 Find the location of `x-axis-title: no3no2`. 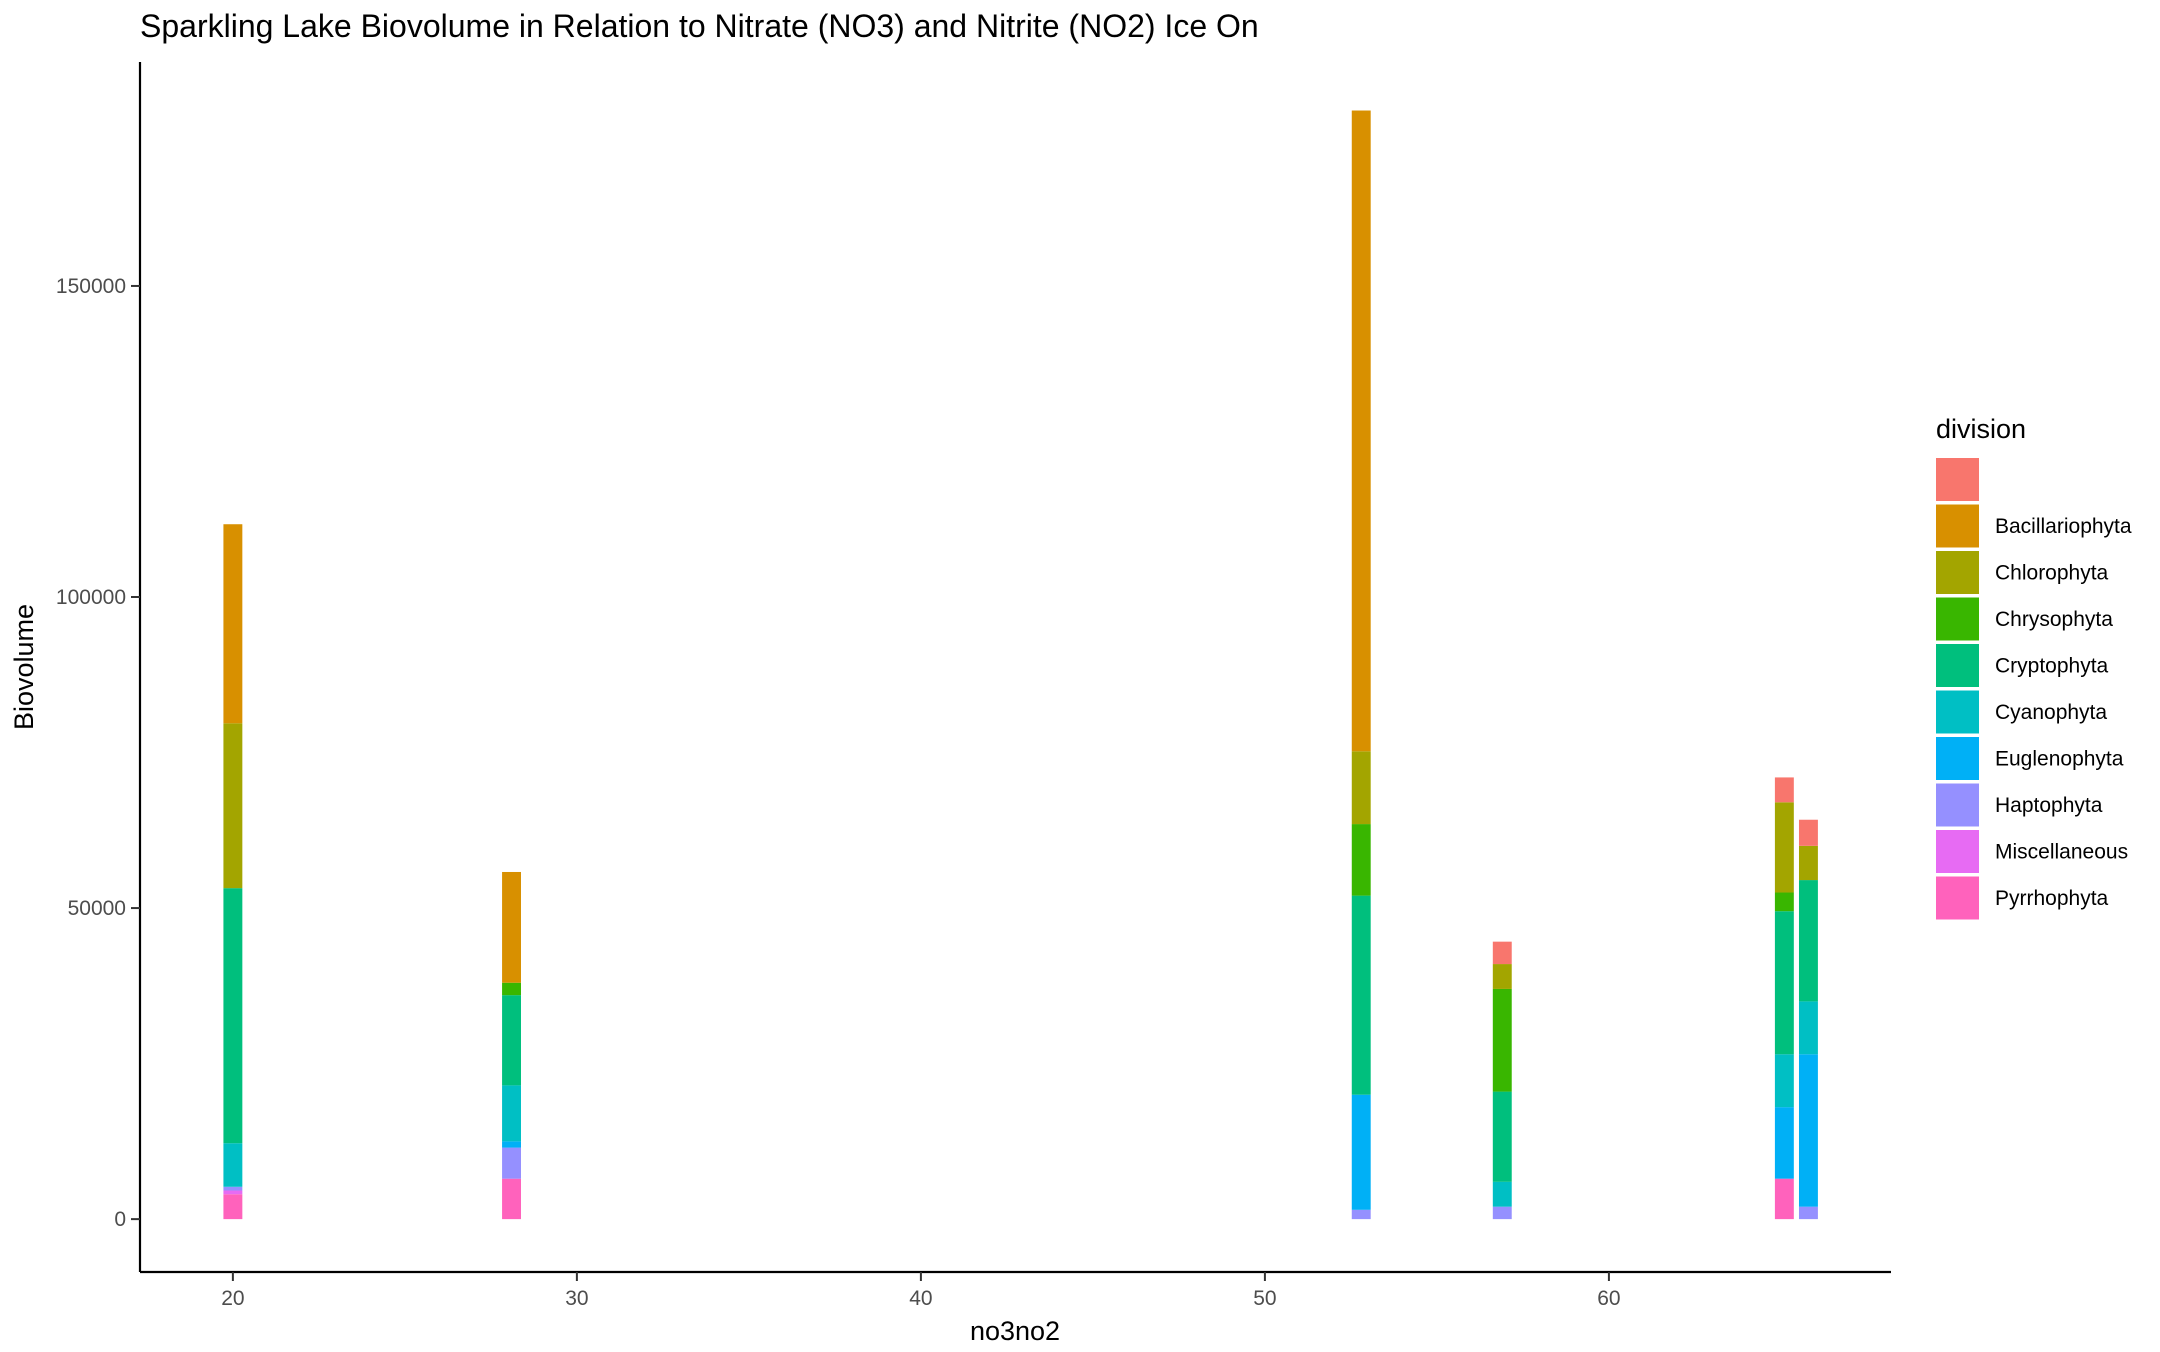

x-axis-title: no3no2 is located at coordinates (1015, 1331).